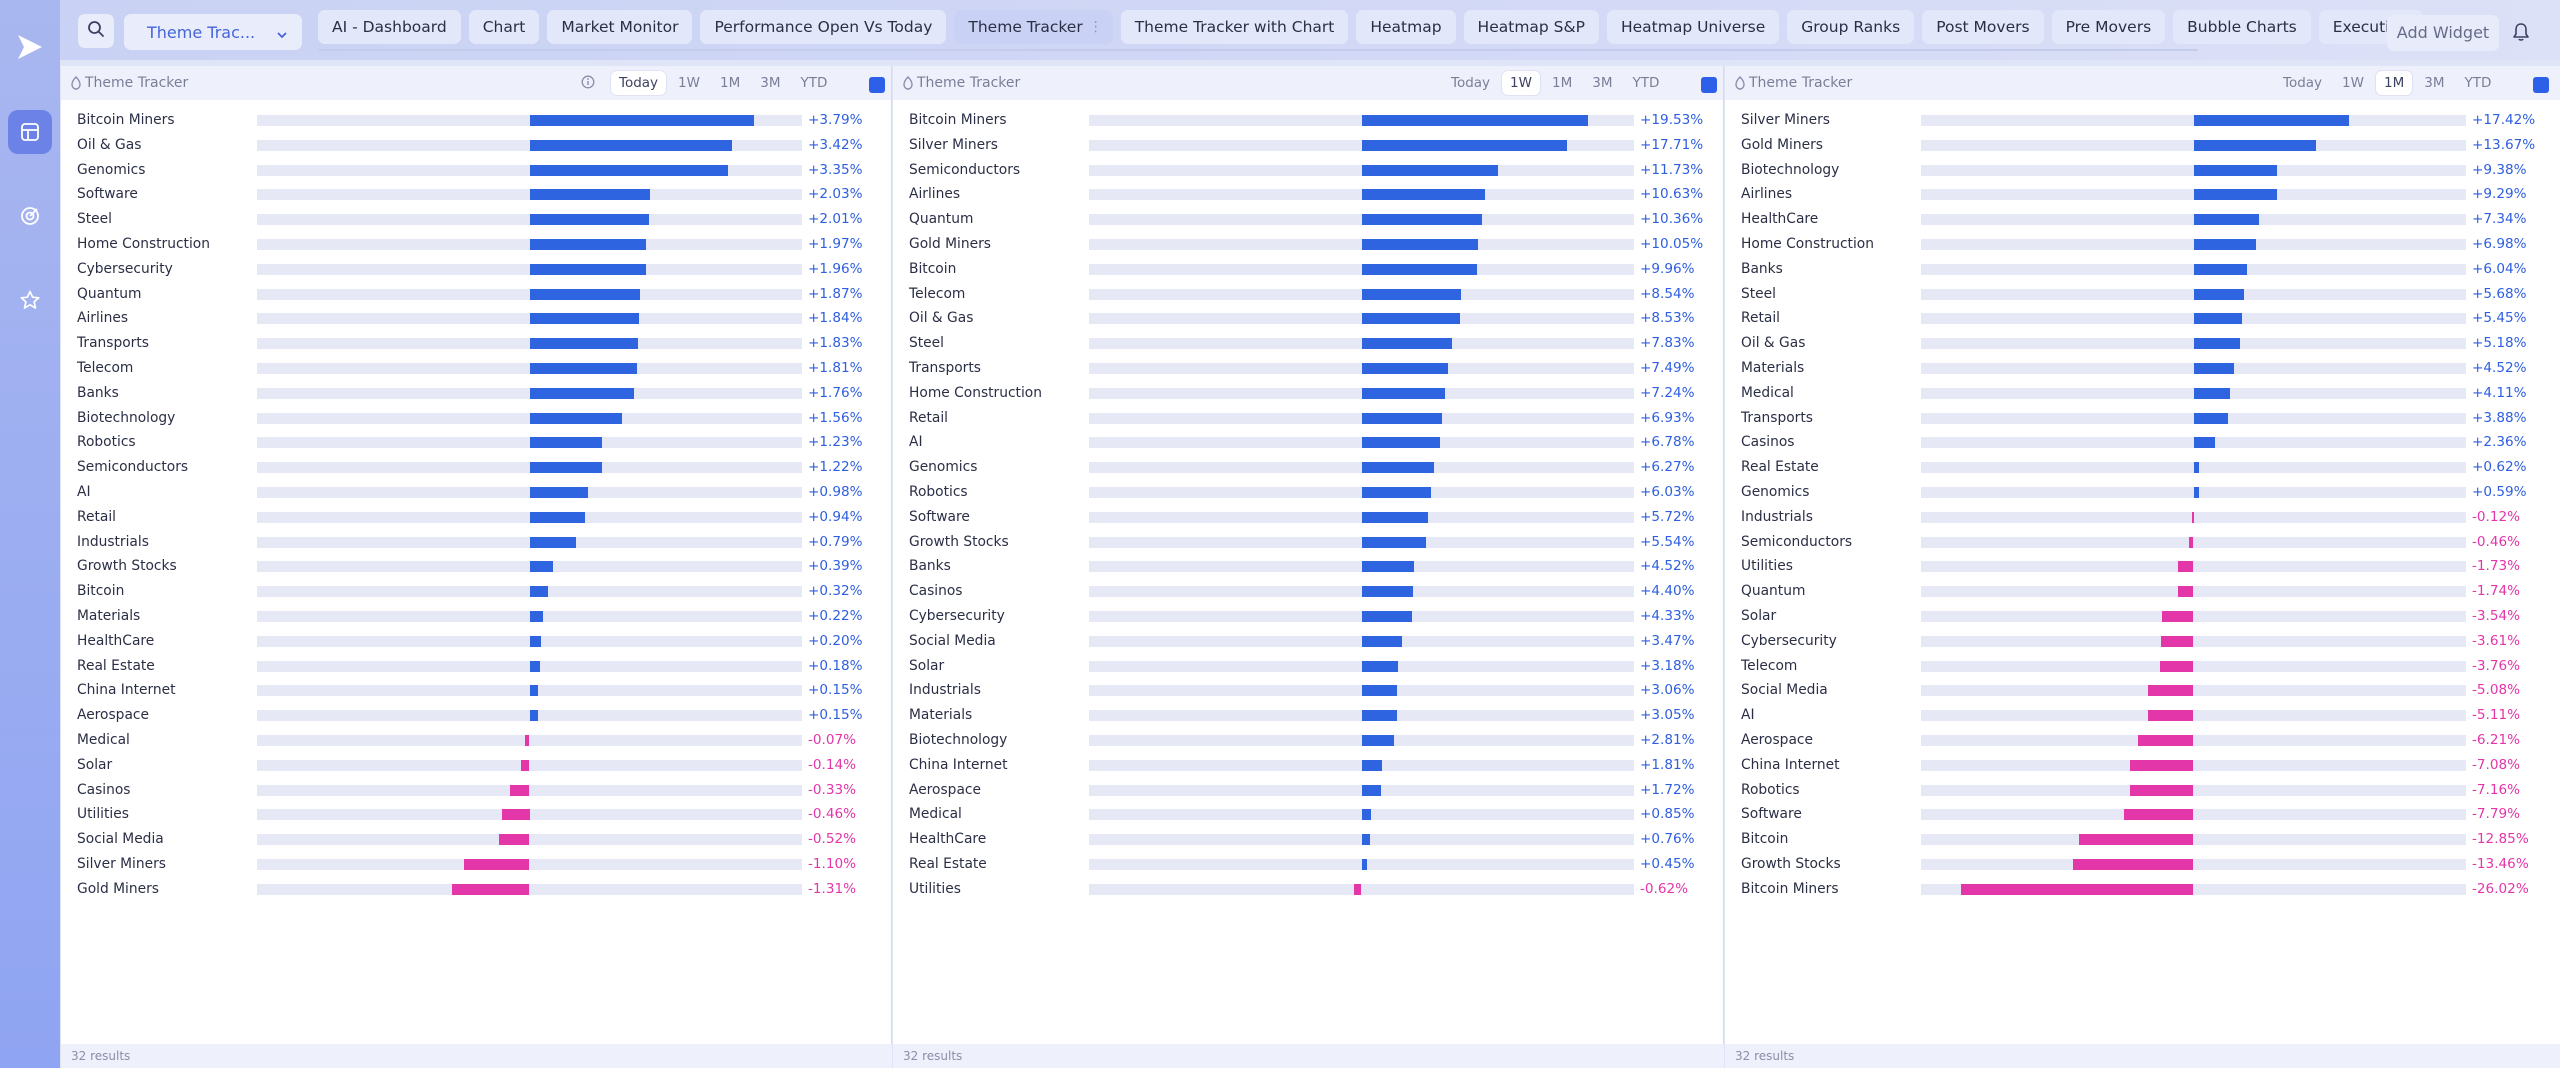 The height and width of the screenshot is (1068, 2560). Describe the element at coordinates (476, 194) in the screenshot. I see `theme-row: Software +2.03%` at that location.